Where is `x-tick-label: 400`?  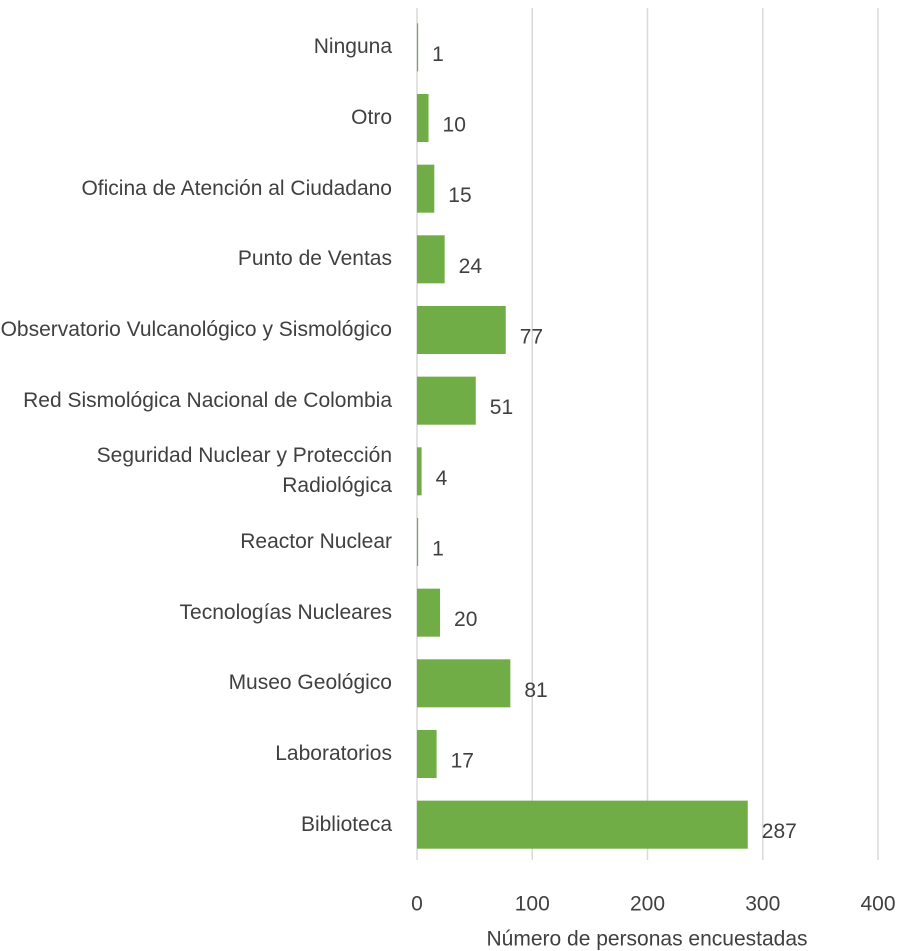 x-tick-label: 400 is located at coordinates (877, 904).